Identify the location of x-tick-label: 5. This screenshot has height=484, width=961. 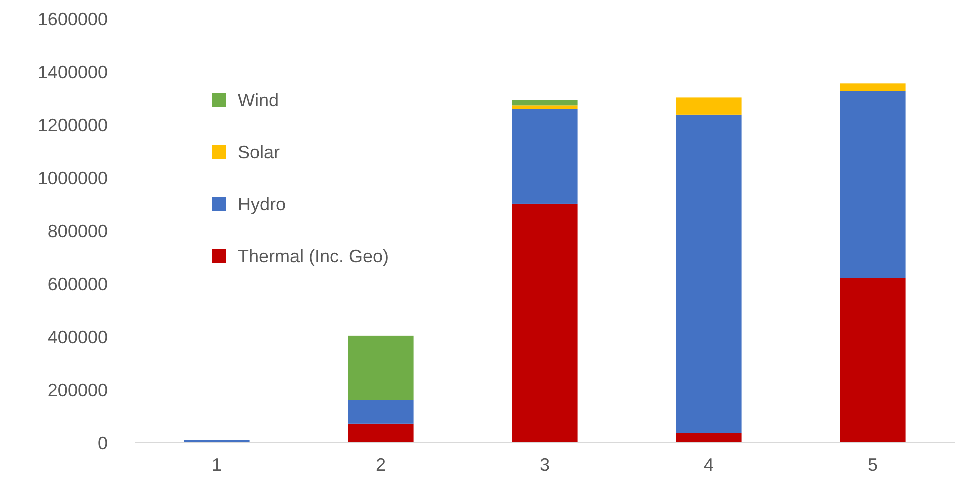
(873, 465).